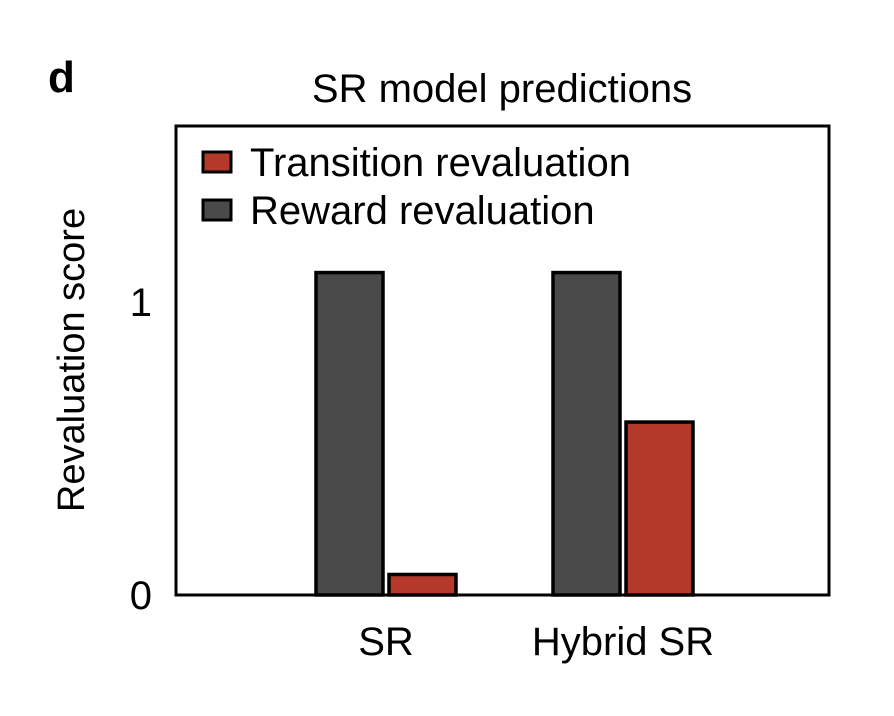  I want to click on legend-label-transition-revaluation: Transition revaluation, so click(440, 163).